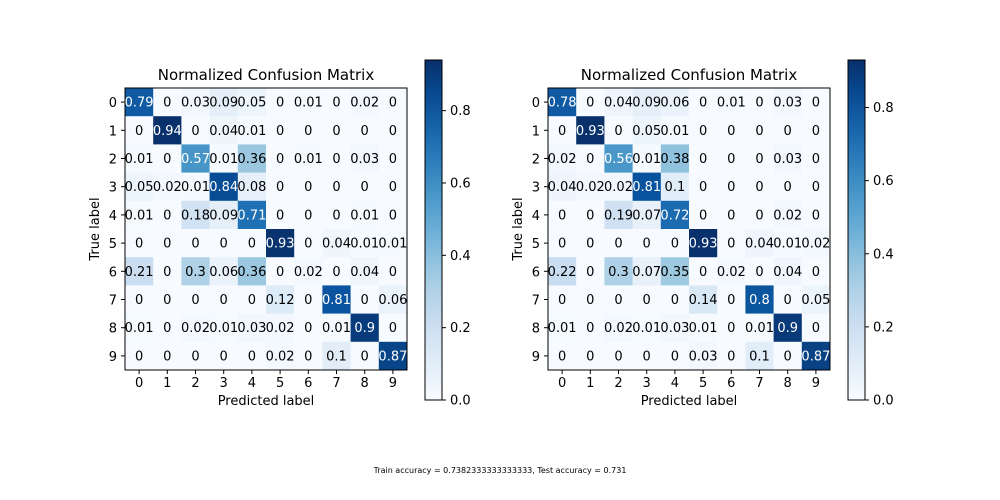  What do you see at coordinates (139, 383) in the screenshot?
I see `x-tick-label: 0` at bounding box center [139, 383].